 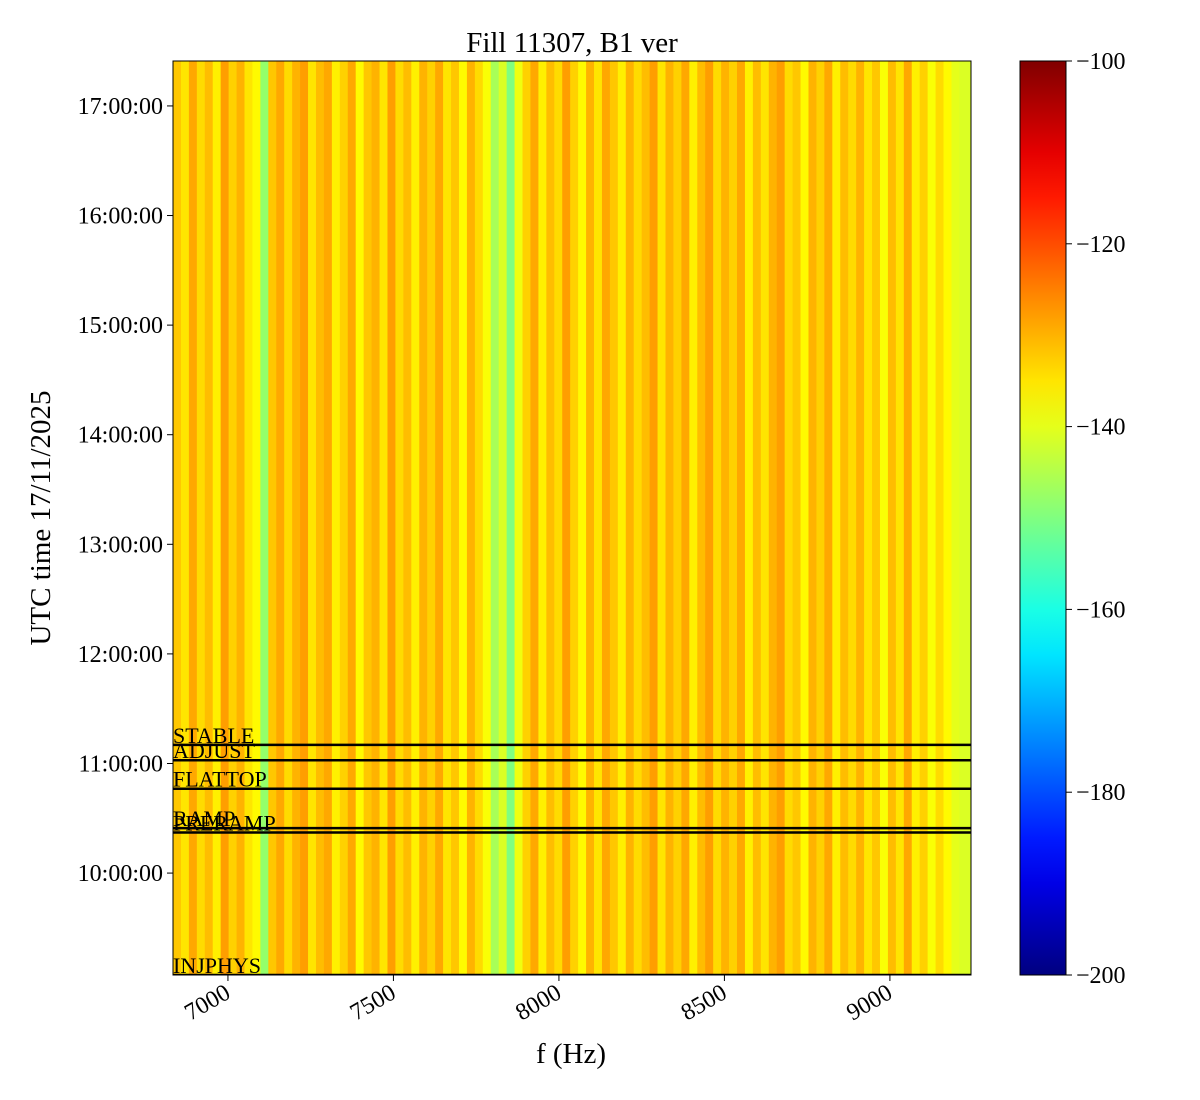 What do you see at coordinates (1043, 518) in the screenshot?
I see `colorbar` at bounding box center [1043, 518].